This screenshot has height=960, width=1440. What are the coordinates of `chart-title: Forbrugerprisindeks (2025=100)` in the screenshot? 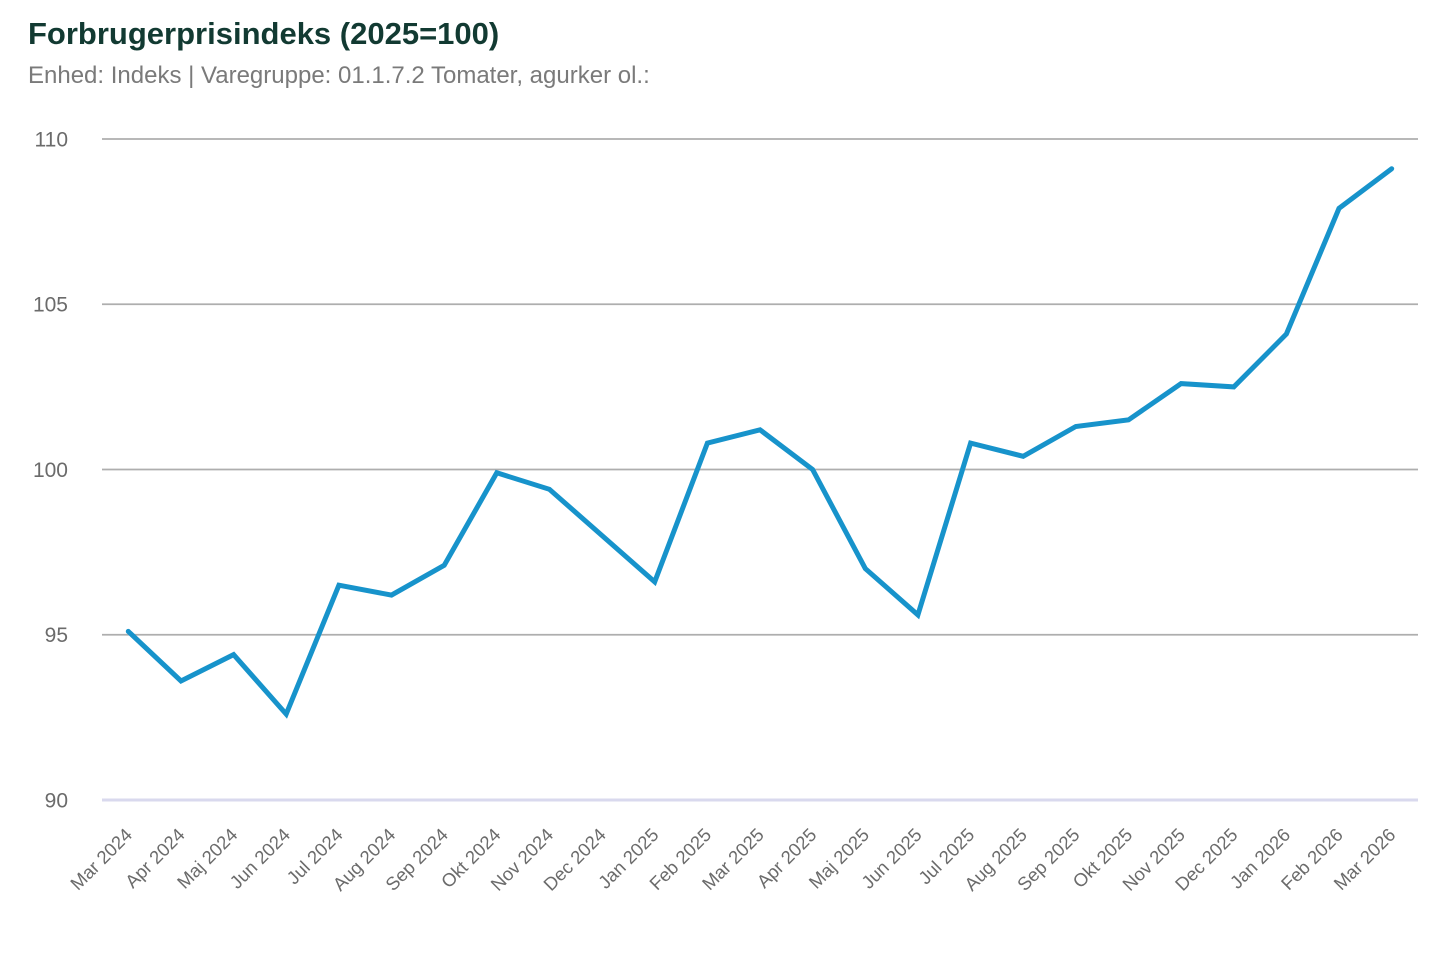 It's located at (264, 33).